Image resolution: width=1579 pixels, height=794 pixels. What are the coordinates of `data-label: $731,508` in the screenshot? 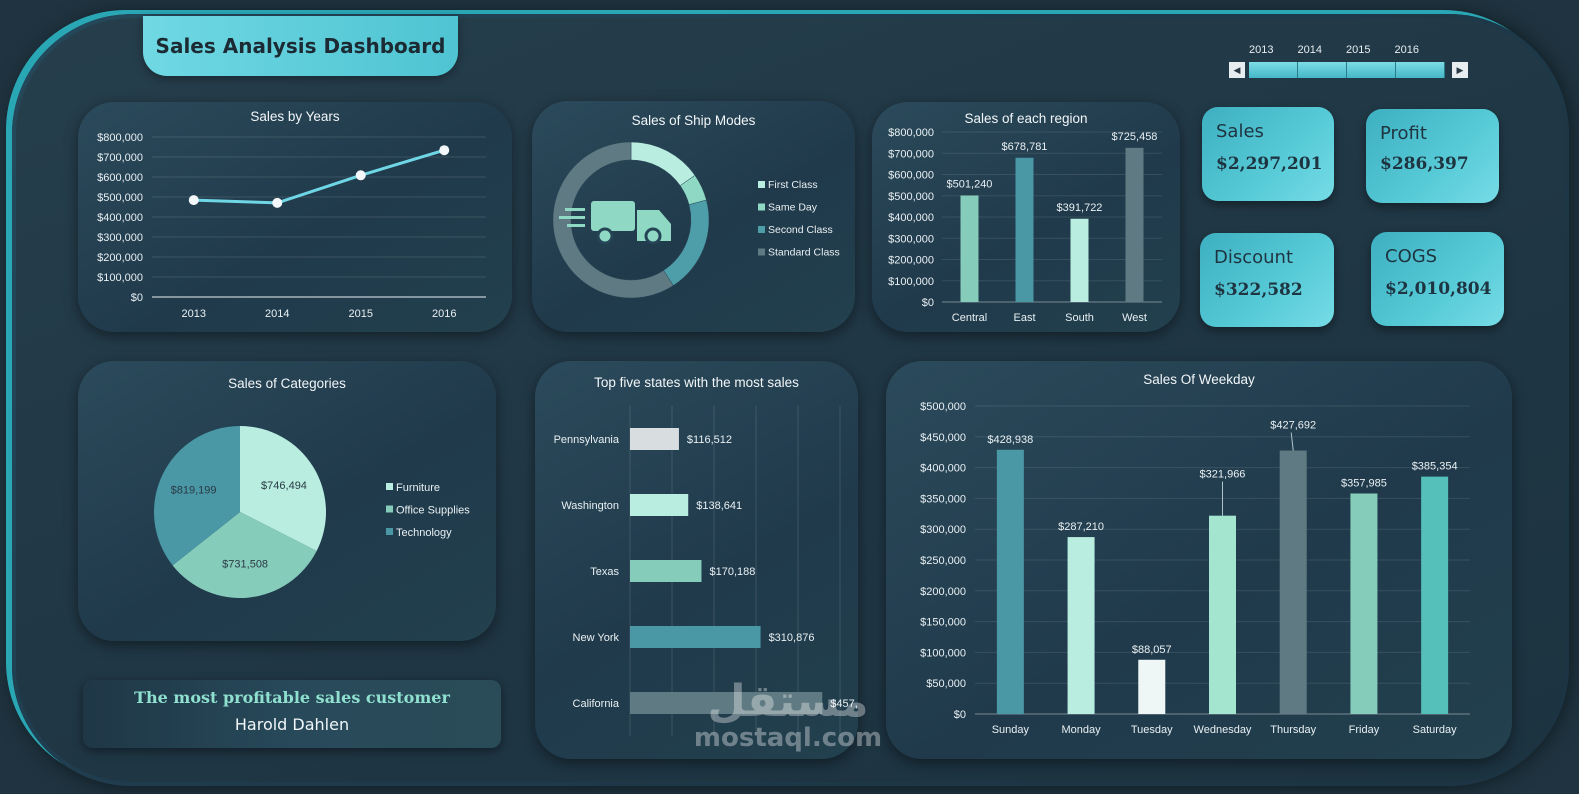 It's located at (245, 564).